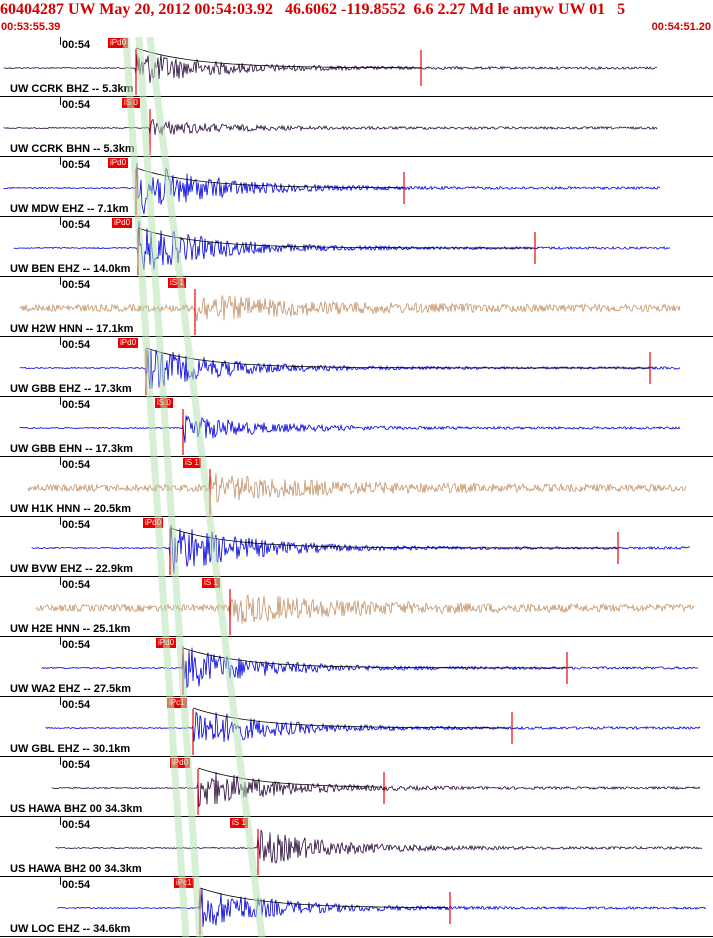 The width and height of the screenshot is (713, 938). Describe the element at coordinates (71, 449) in the screenshot. I see `channel-label: UW GBB EHN -- 17.3km` at that location.